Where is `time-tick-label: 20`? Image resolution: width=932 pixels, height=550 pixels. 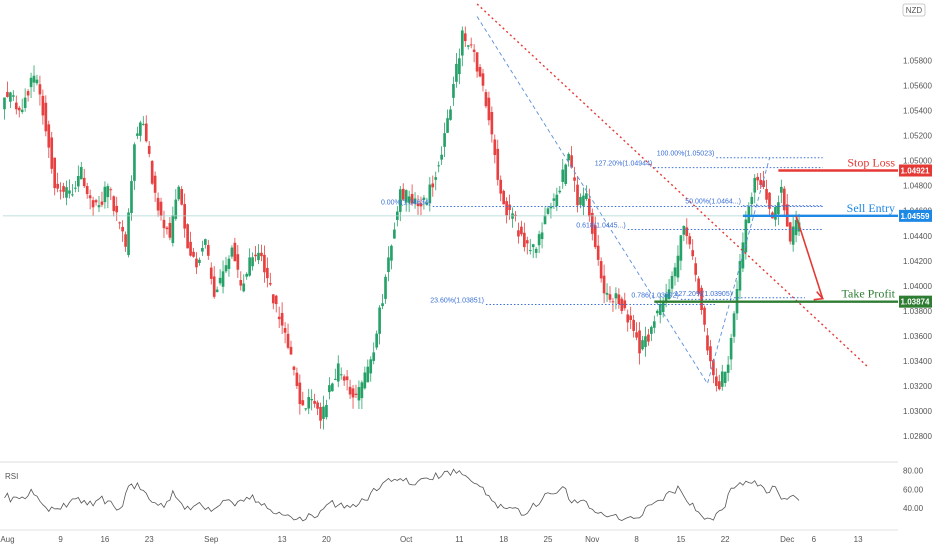
time-tick-label: 20 is located at coordinates (326, 539).